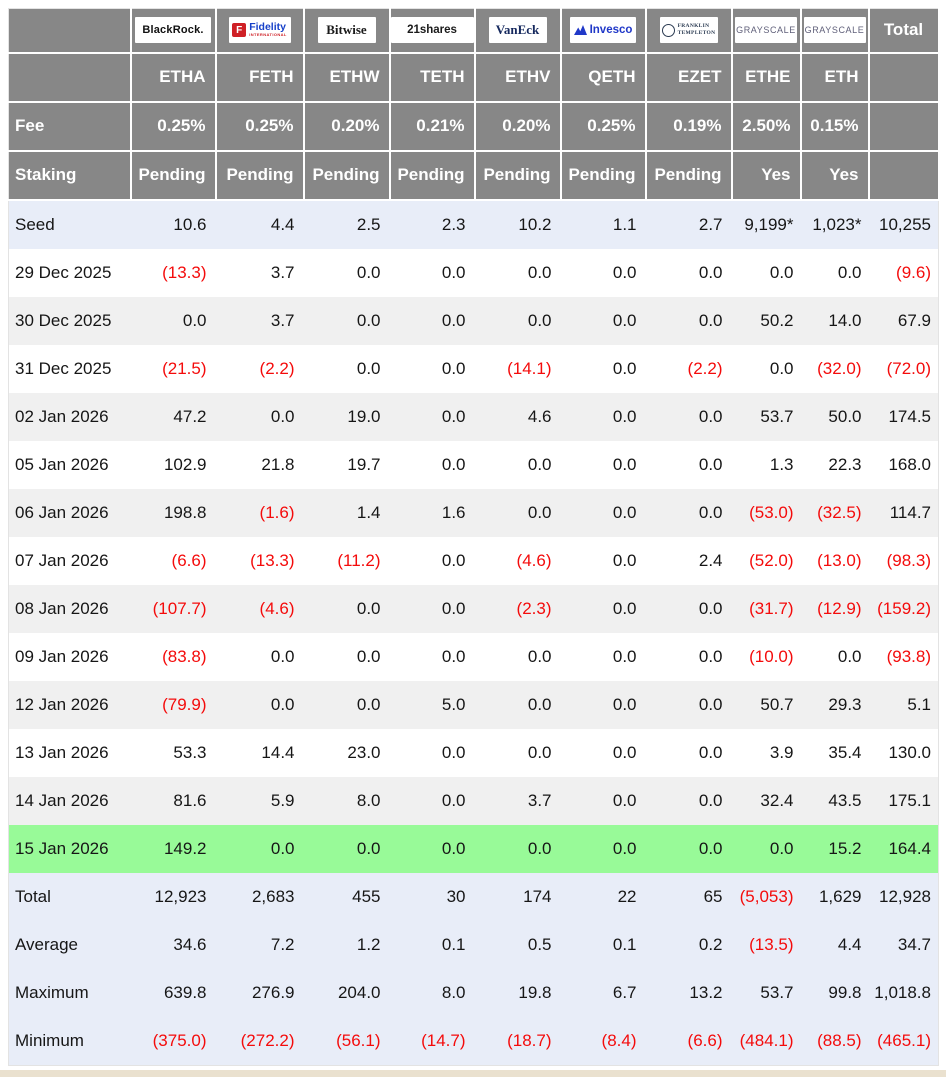  Describe the element at coordinates (259, 608) in the screenshot. I see `value-cell-FETH: (4.6)` at that location.